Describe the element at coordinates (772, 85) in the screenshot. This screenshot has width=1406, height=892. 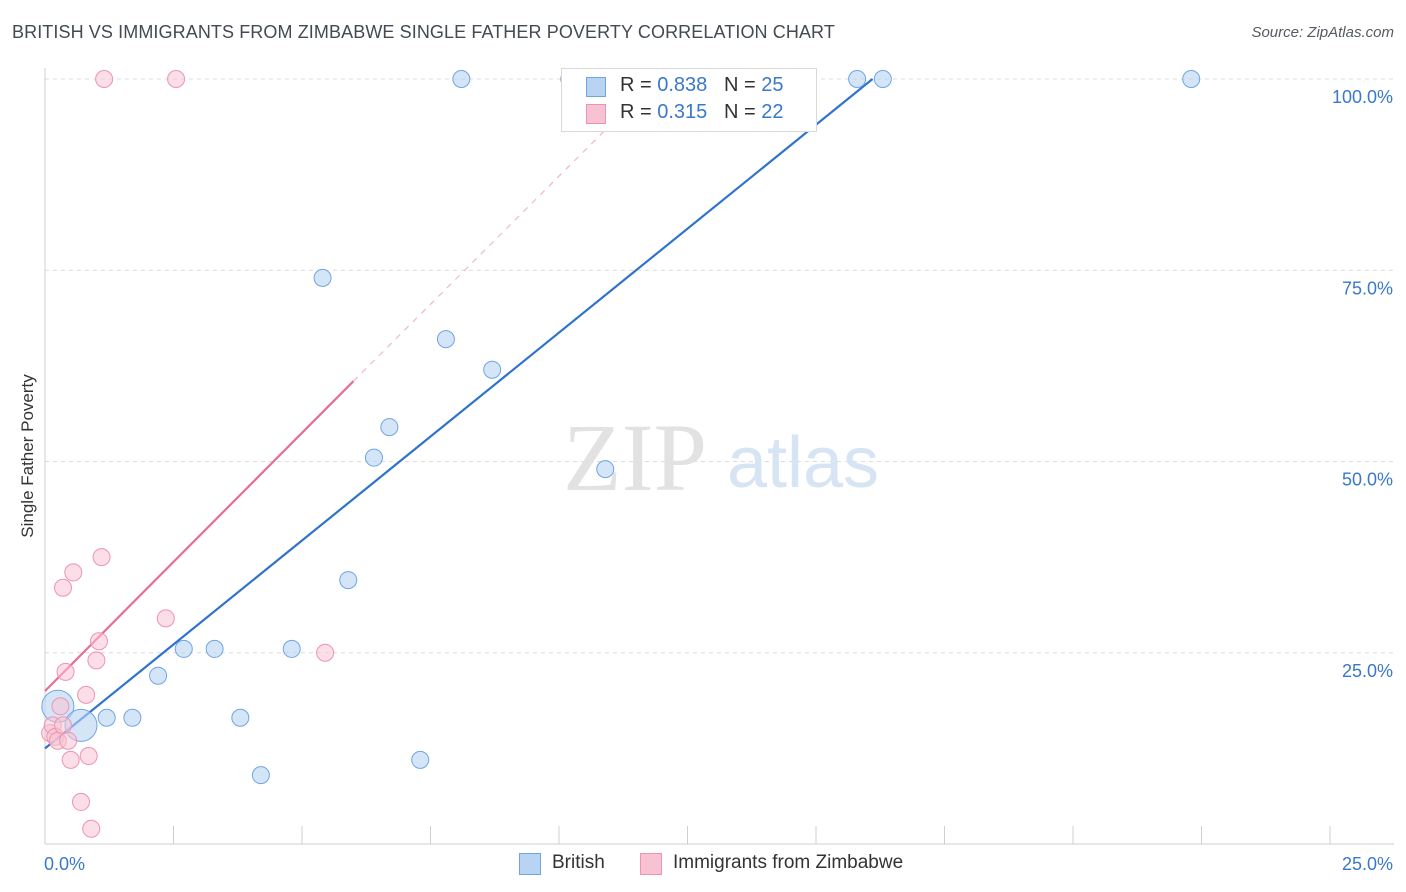
I see `legend-n-value: 25` at that location.